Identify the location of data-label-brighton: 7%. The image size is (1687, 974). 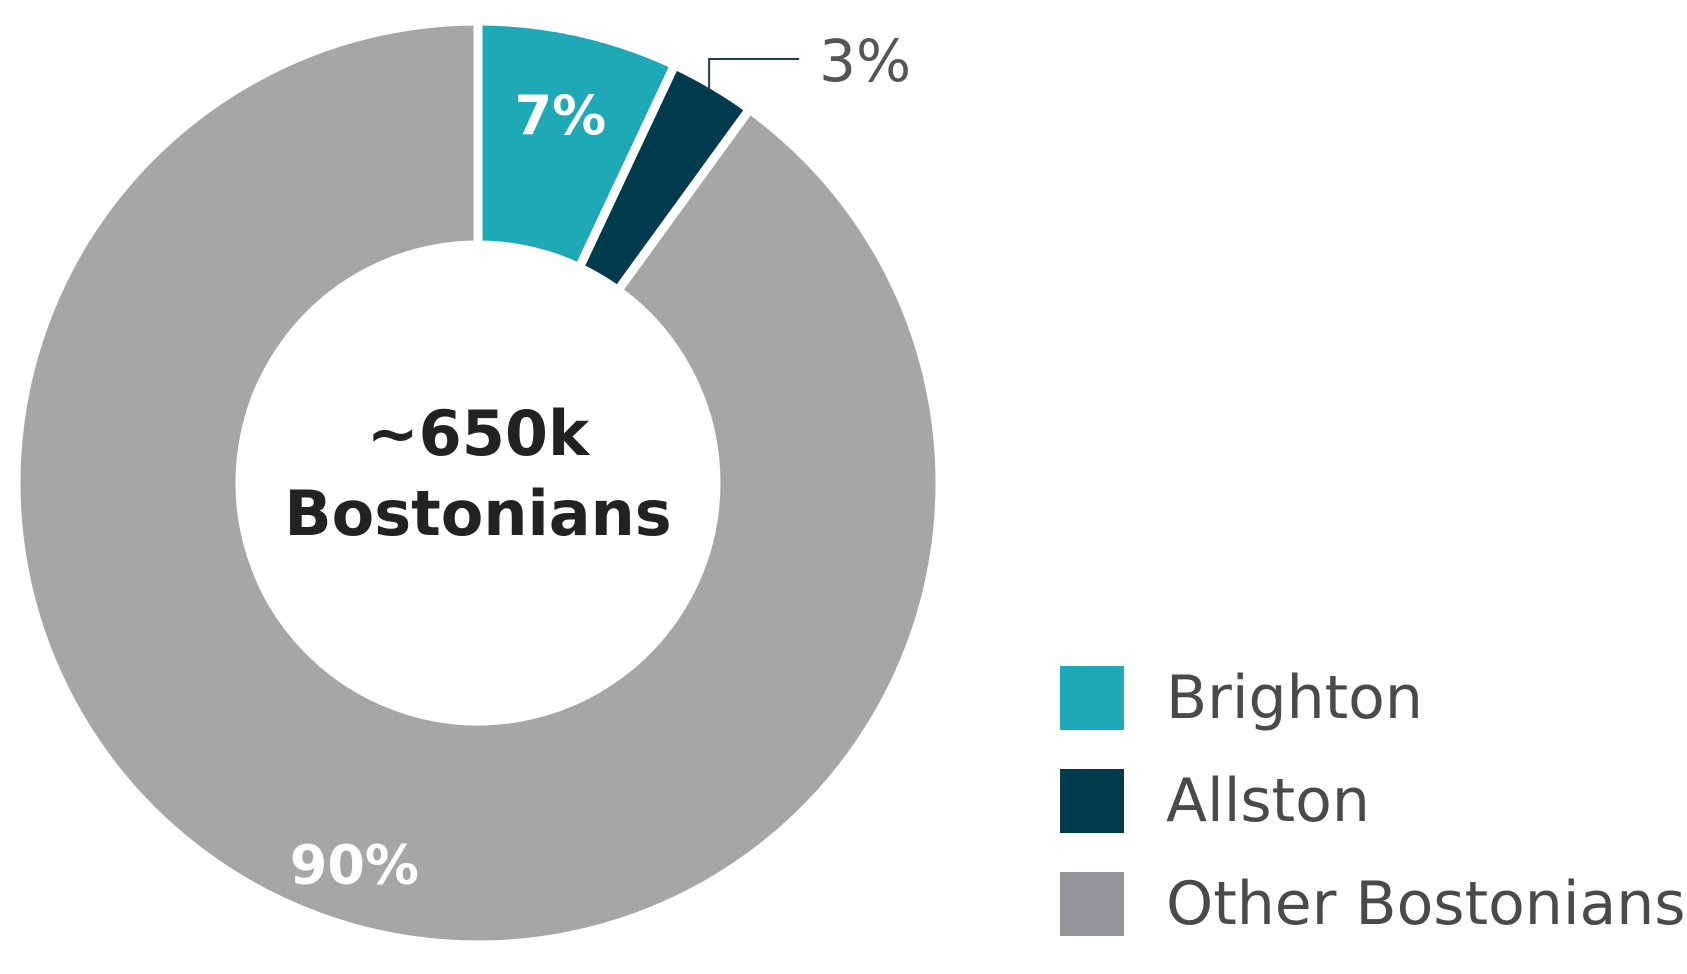
(561, 115).